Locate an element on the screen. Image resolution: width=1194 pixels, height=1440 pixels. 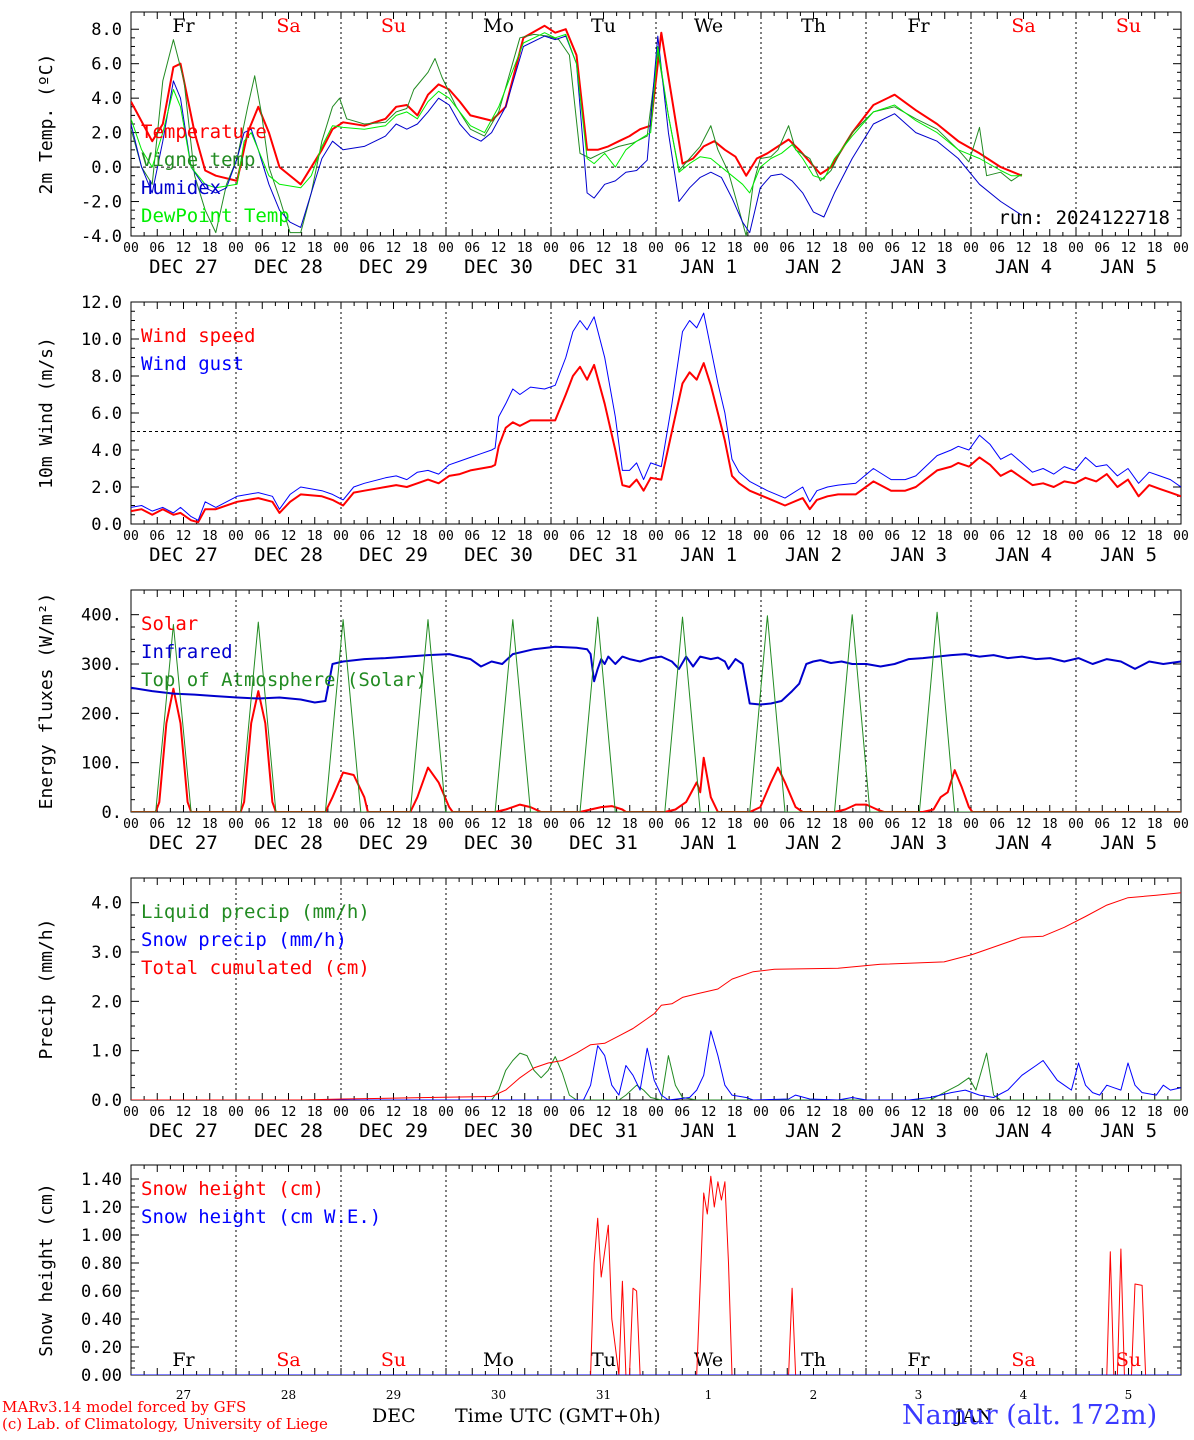
y-tick-label: -2.0 is located at coordinates (101, 203).